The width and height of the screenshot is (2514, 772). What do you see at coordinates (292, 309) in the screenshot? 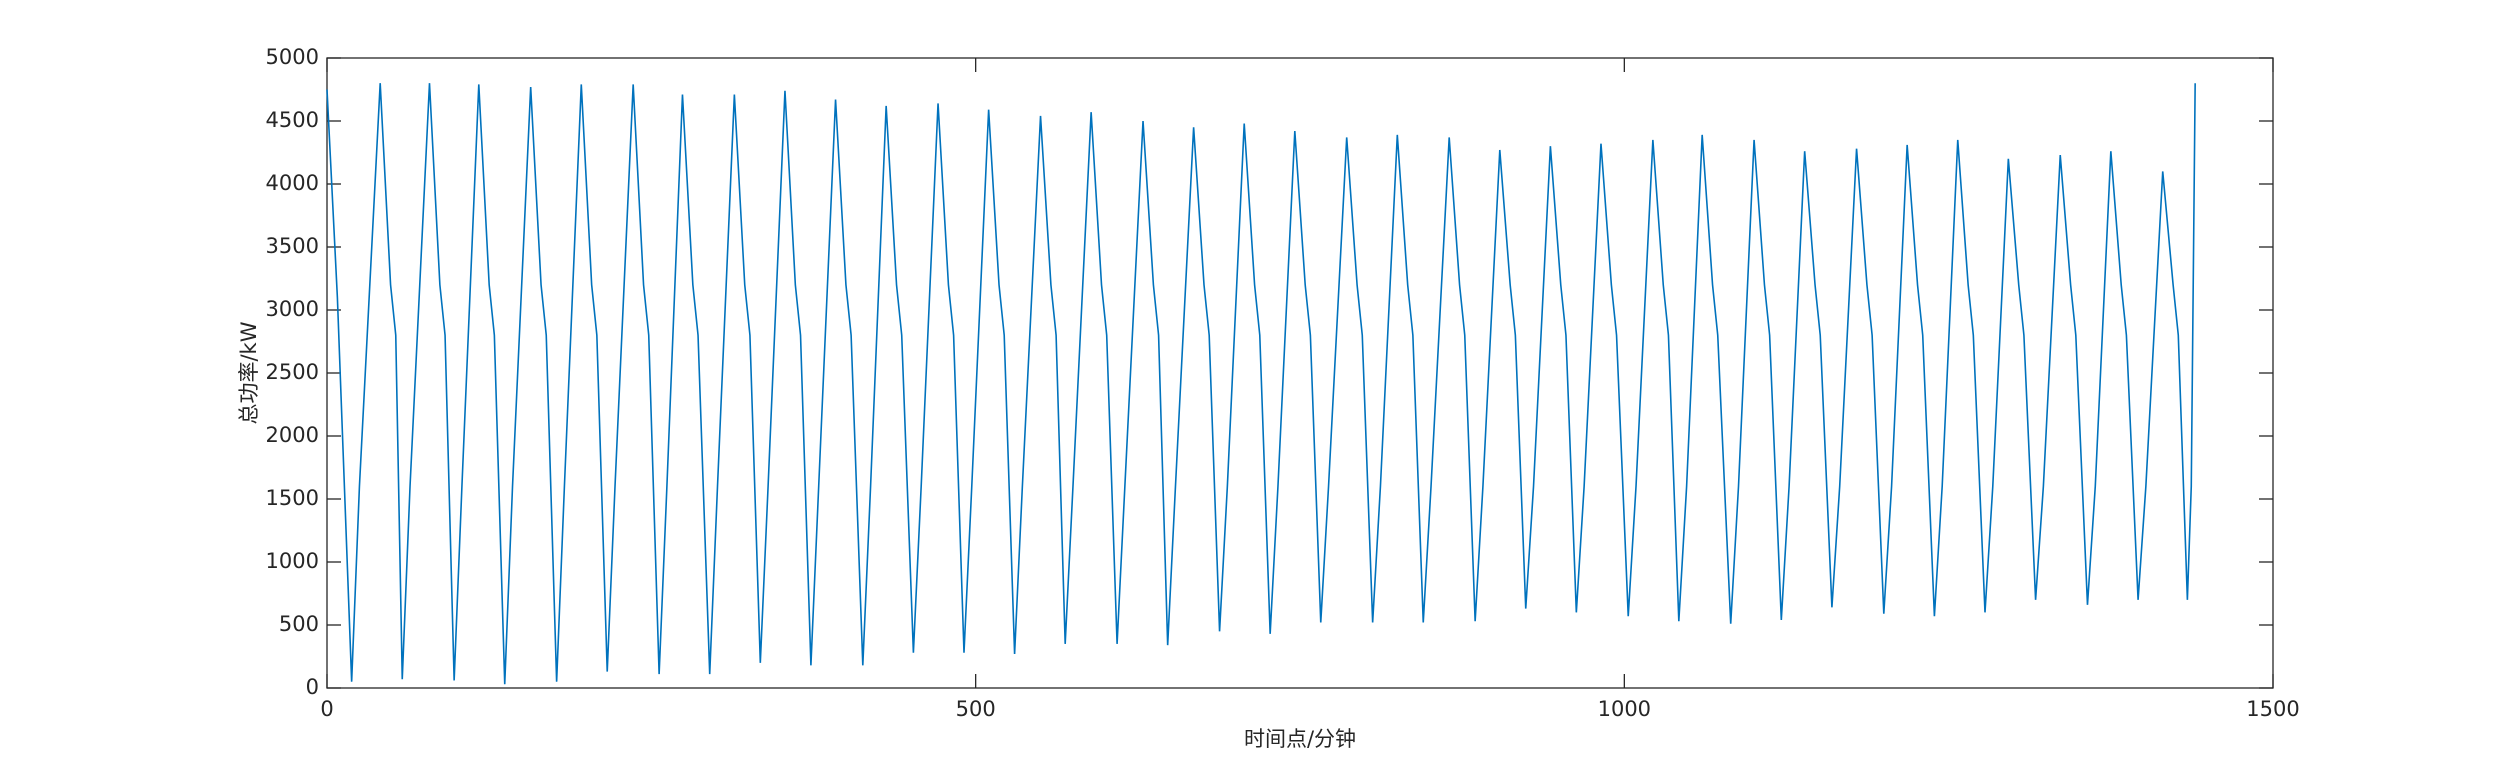
I see `y-tick-label: 3000` at bounding box center [292, 309].